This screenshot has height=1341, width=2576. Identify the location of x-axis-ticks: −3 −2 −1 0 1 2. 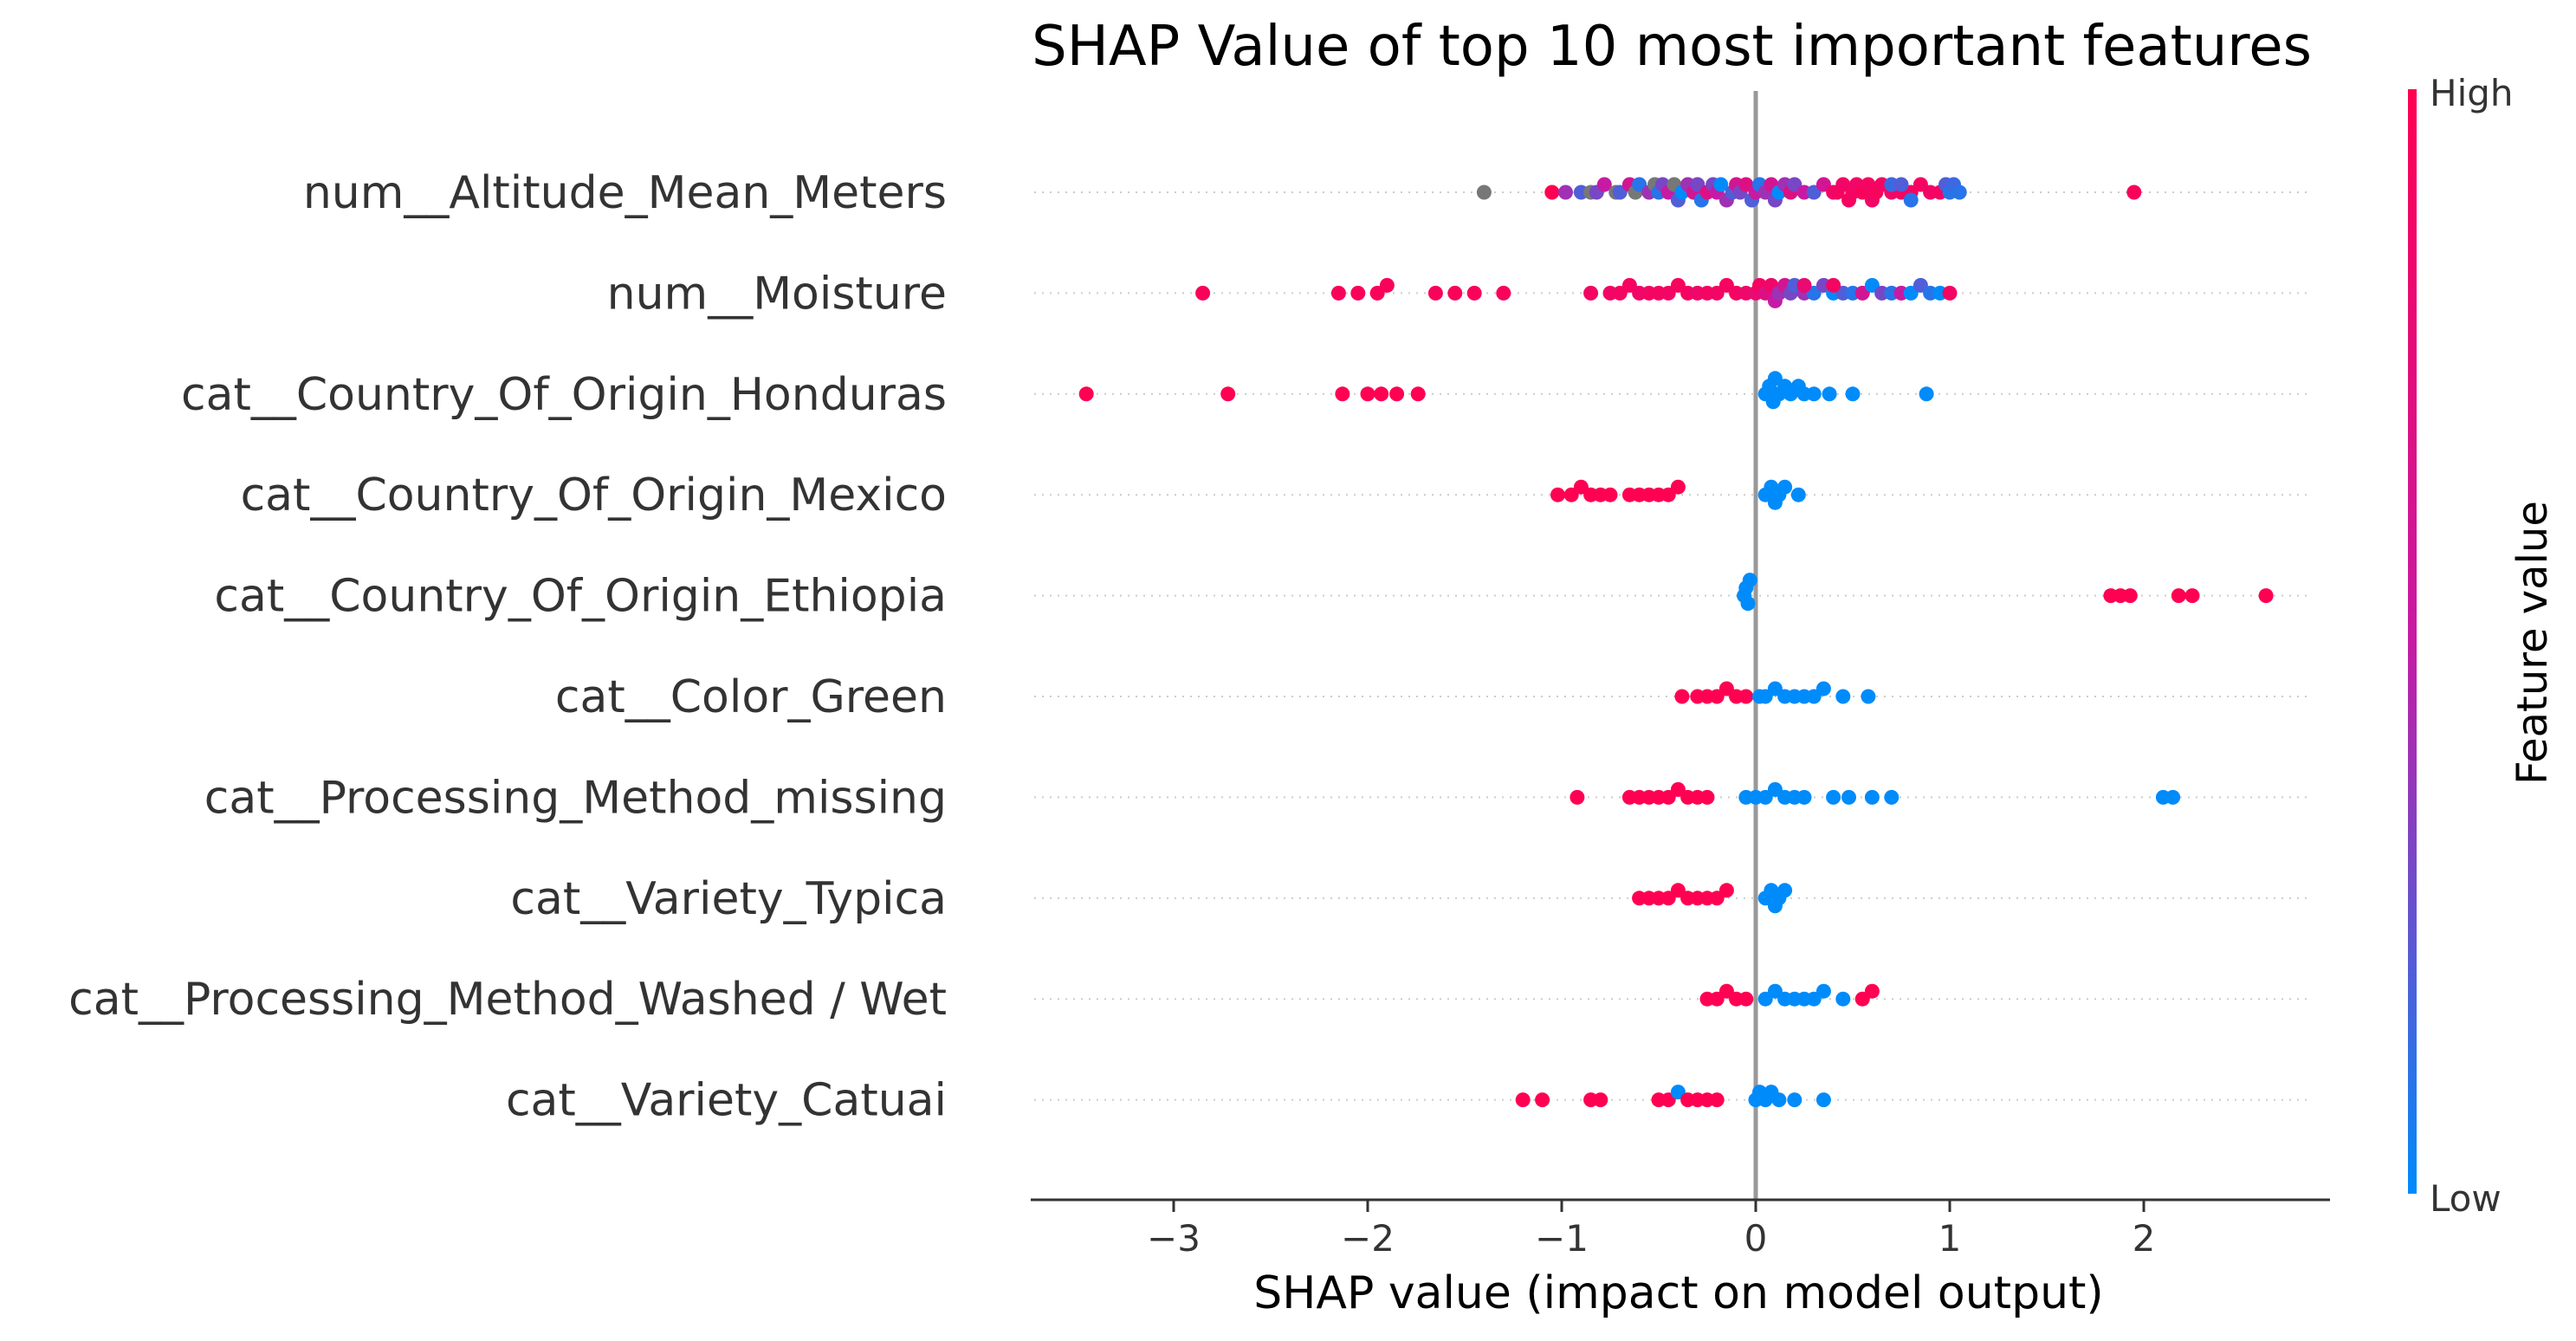
(1651, 1230).